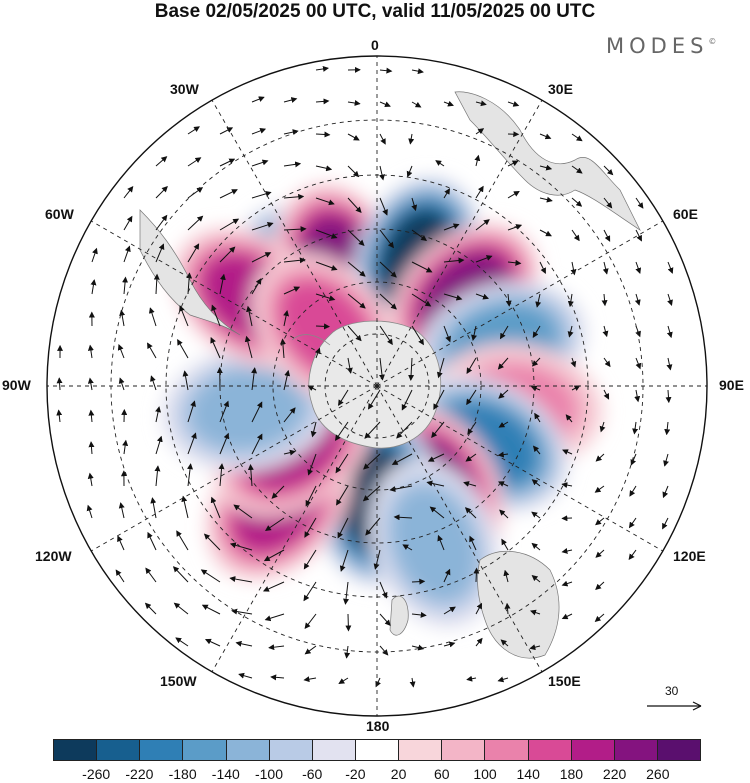 Image resolution: width=750 pixels, height=783 pixels. Describe the element at coordinates (434, 544) in the screenshot. I see `negative-anomaly` at that location.